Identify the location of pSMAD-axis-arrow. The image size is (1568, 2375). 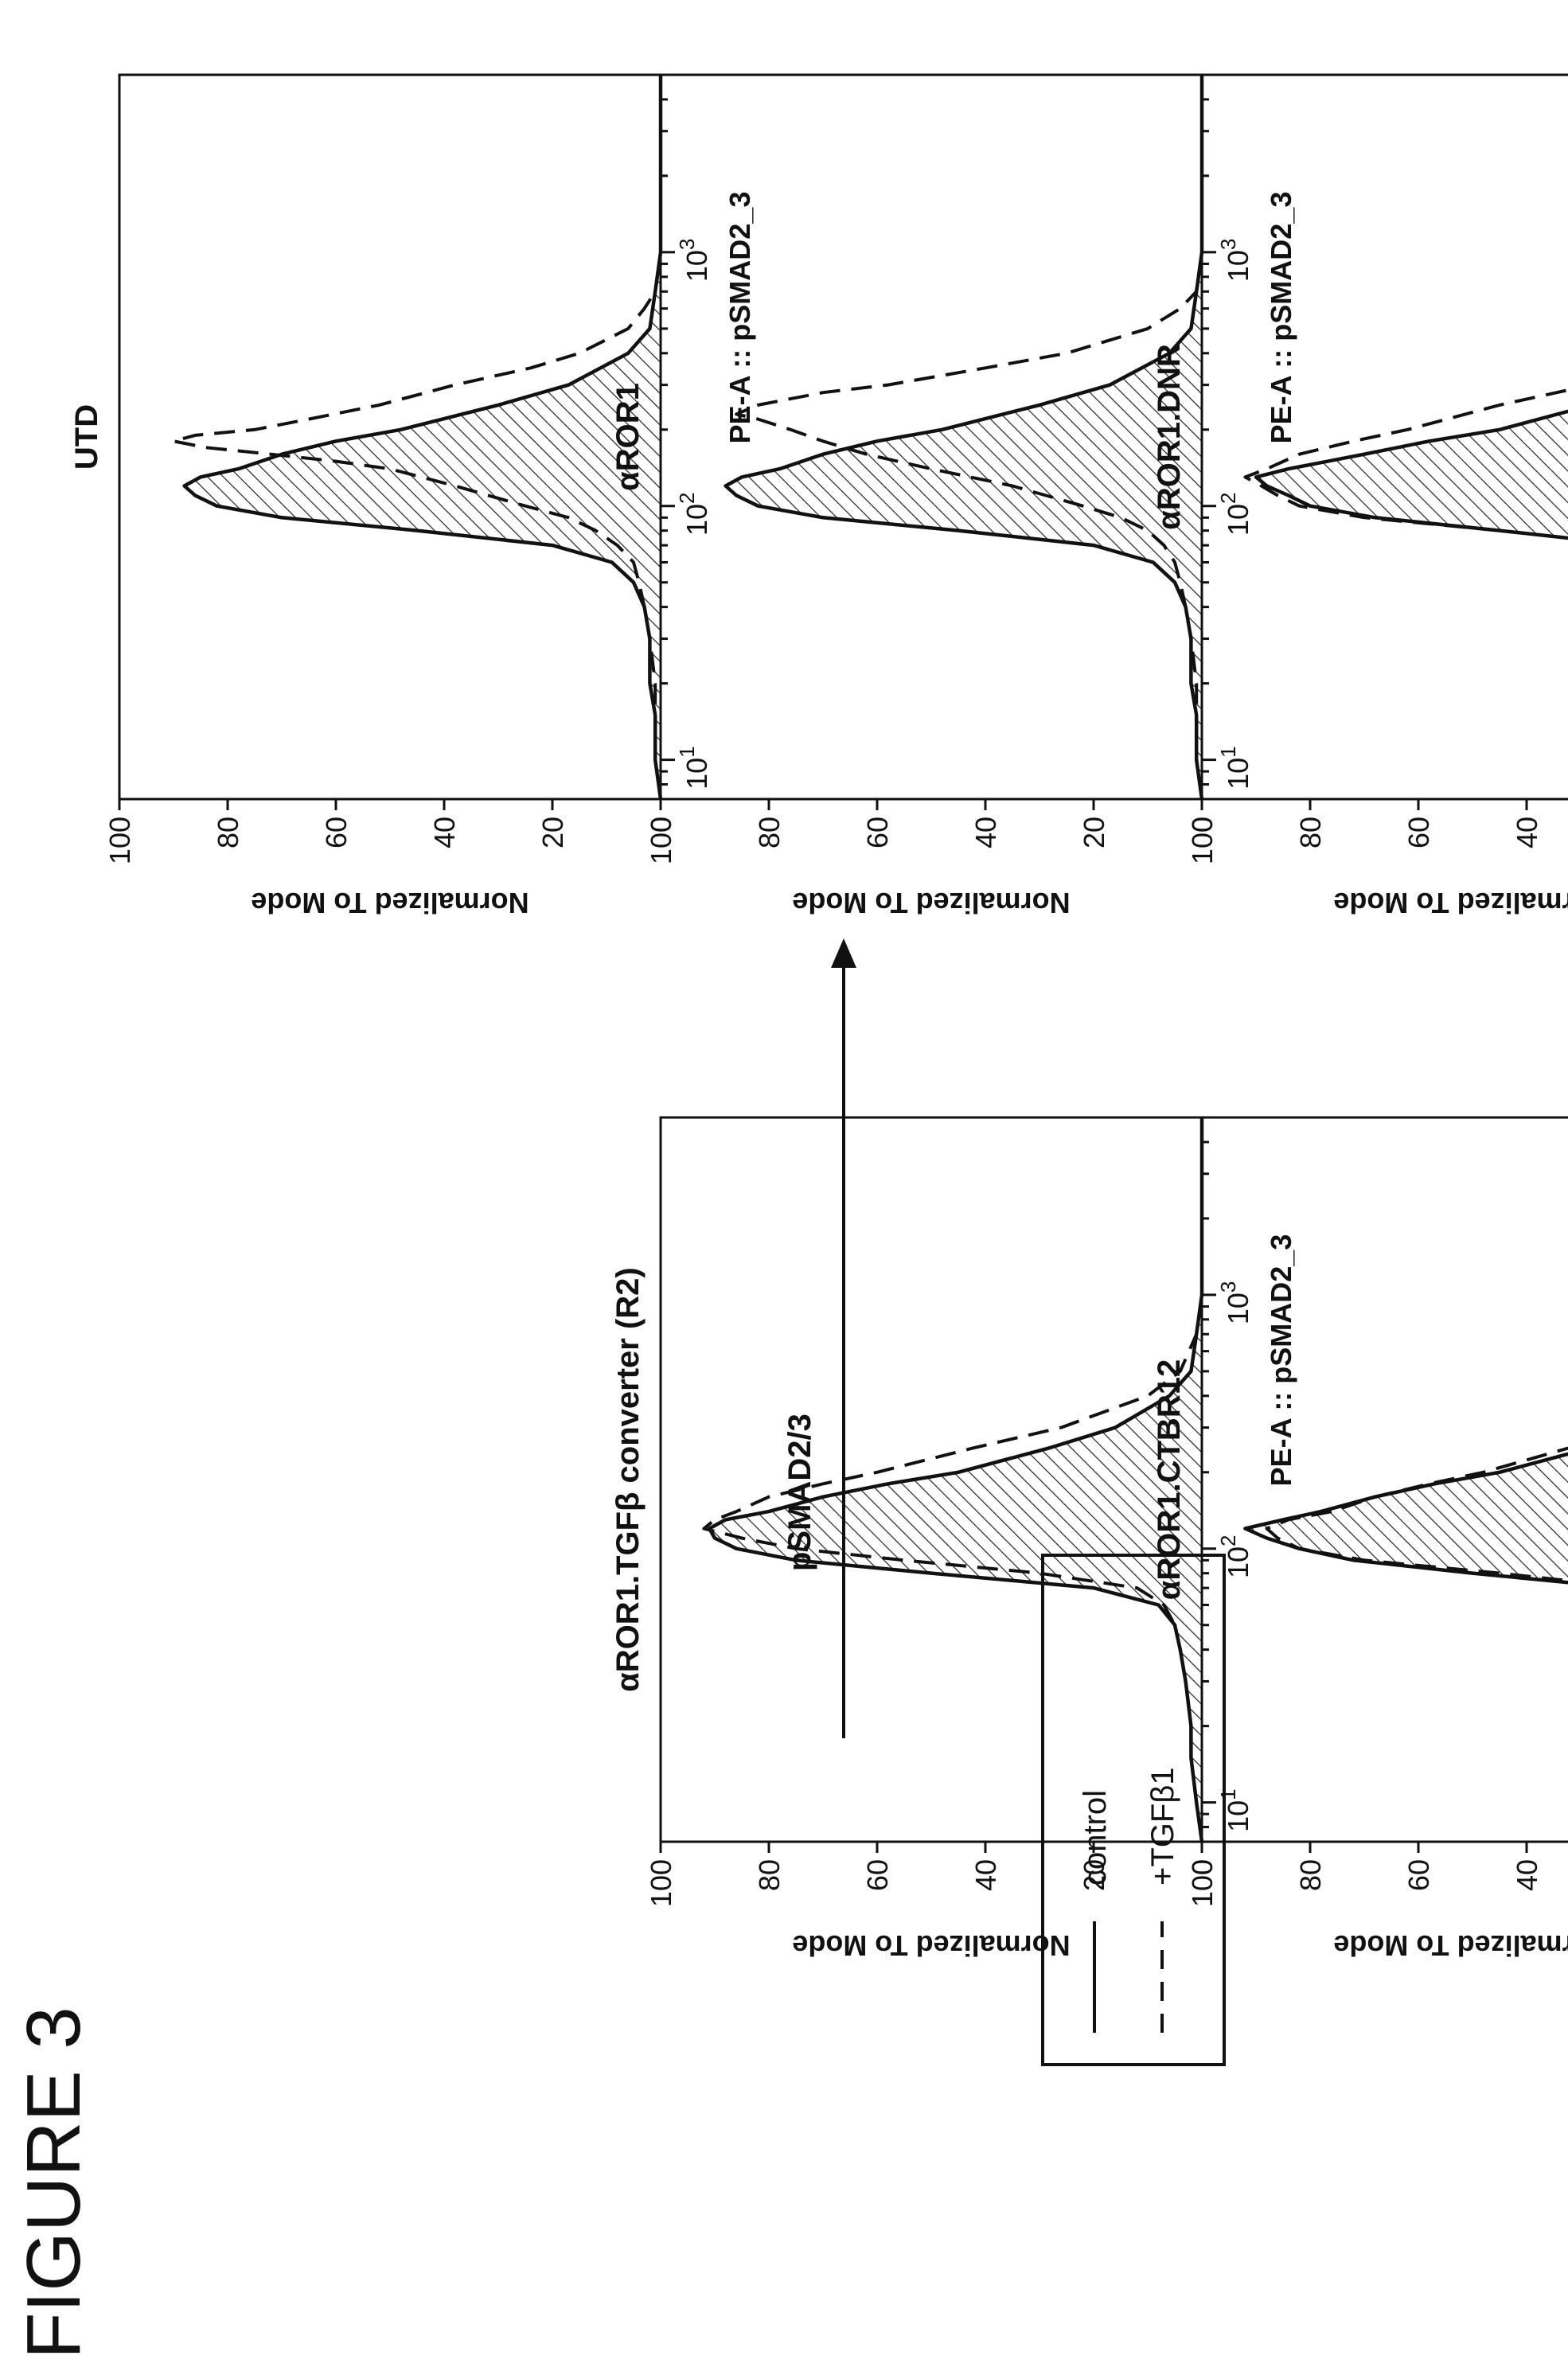
(844, 1338).